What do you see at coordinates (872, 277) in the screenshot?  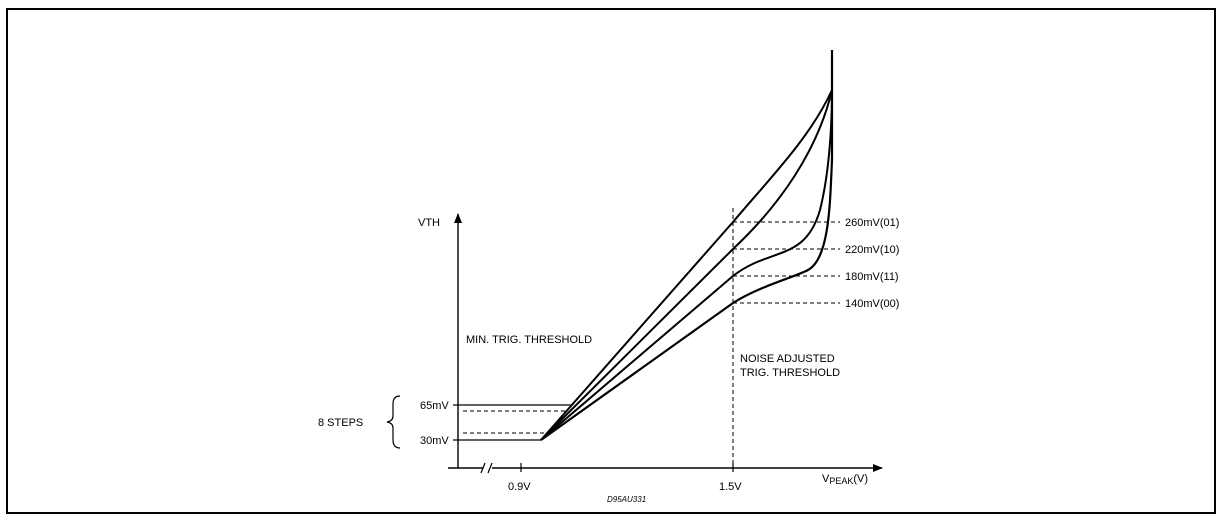 I see `curve-label-180mv: 180mV(11)` at bounding box center [872, 277].